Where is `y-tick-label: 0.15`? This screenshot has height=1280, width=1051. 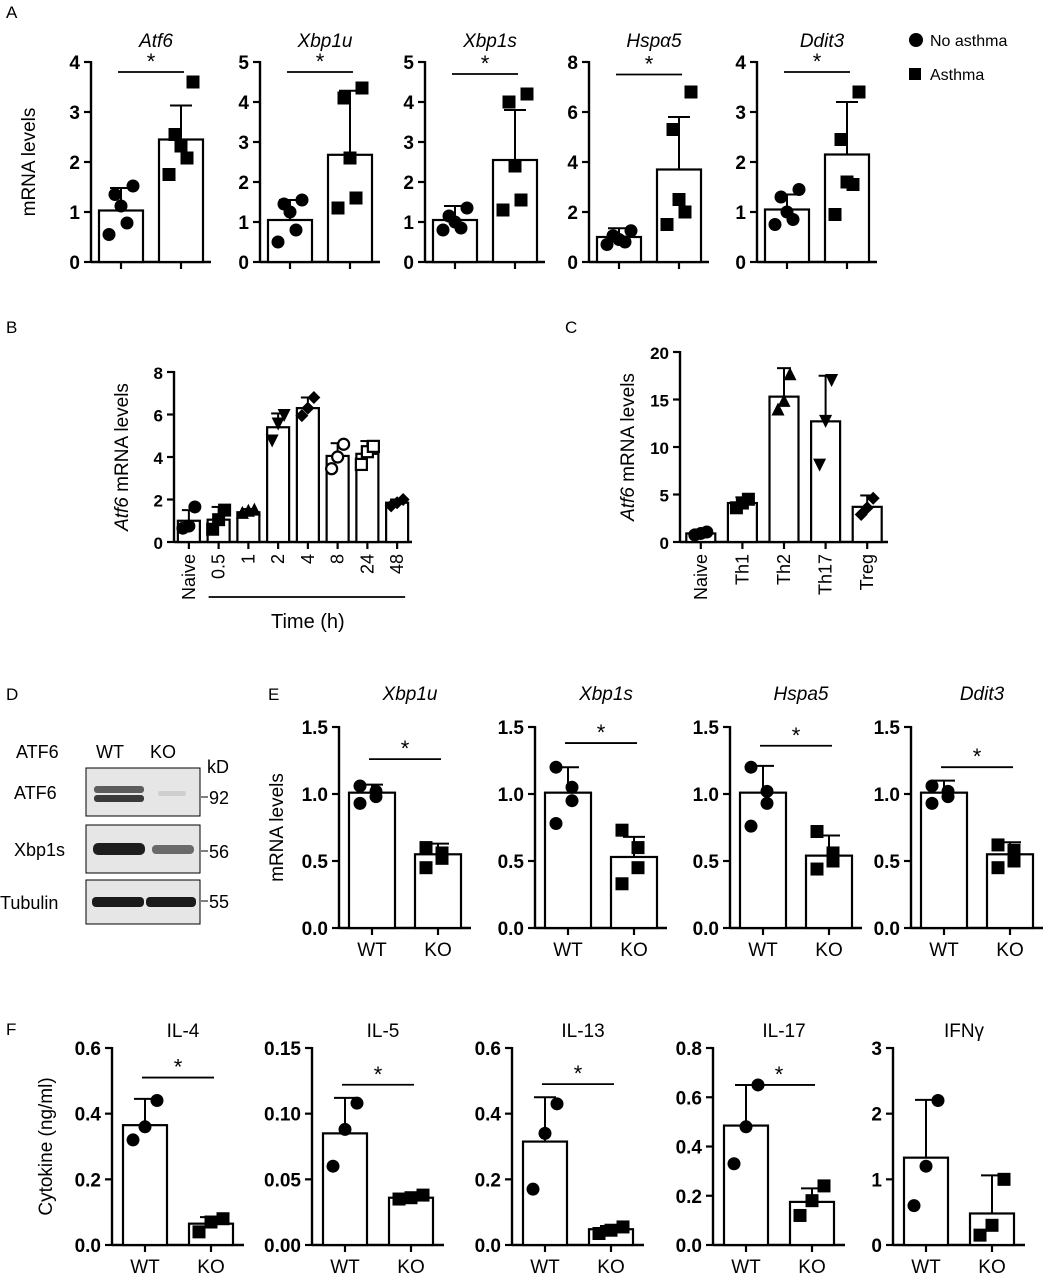 y-tick-label: 0.15 is located at coordinates (282, 1049).